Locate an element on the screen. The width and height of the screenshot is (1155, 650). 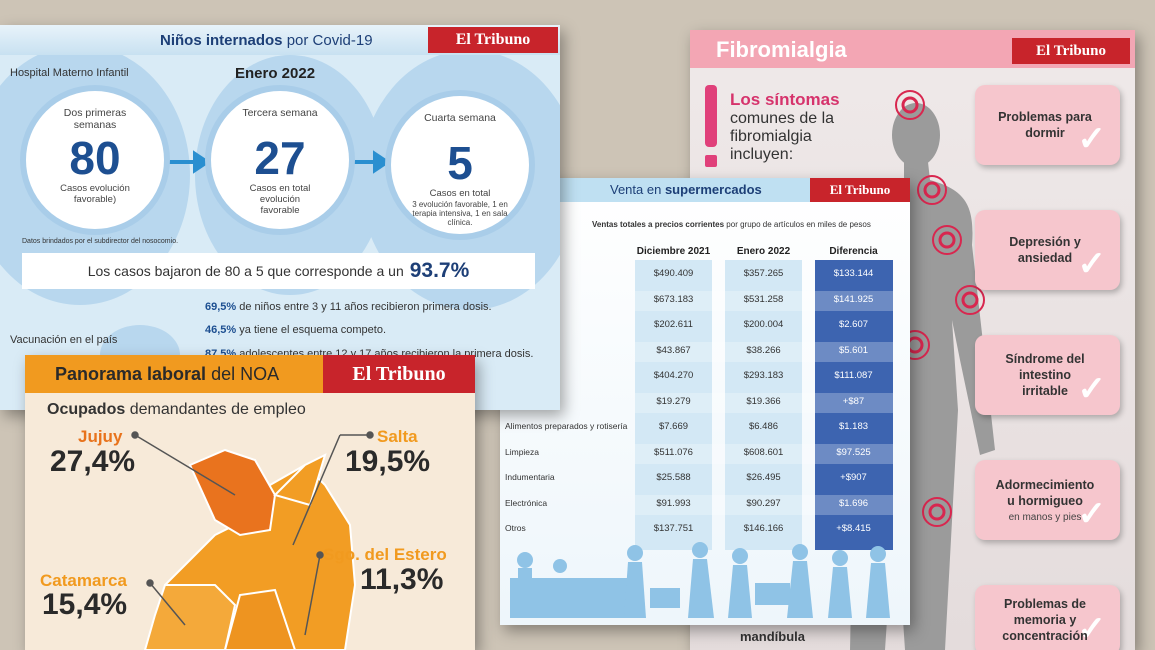
cell: $5.601 is located at coordinates (853, 350).